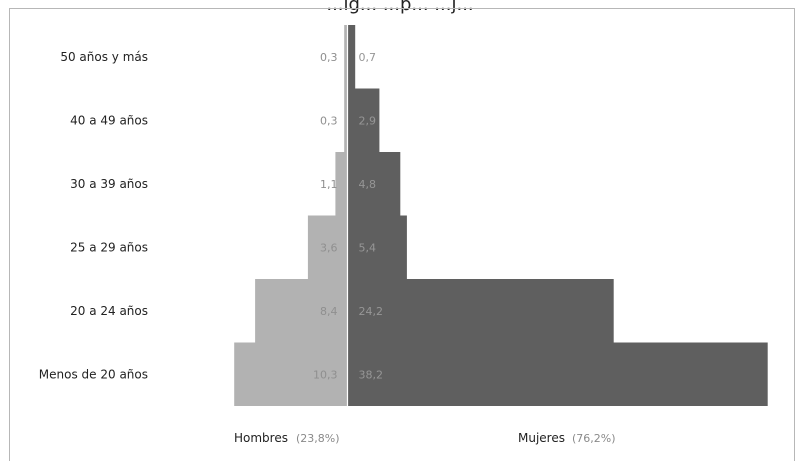  I want to click on bar-mujeres-25-a-29-anos, so click(377, 247).